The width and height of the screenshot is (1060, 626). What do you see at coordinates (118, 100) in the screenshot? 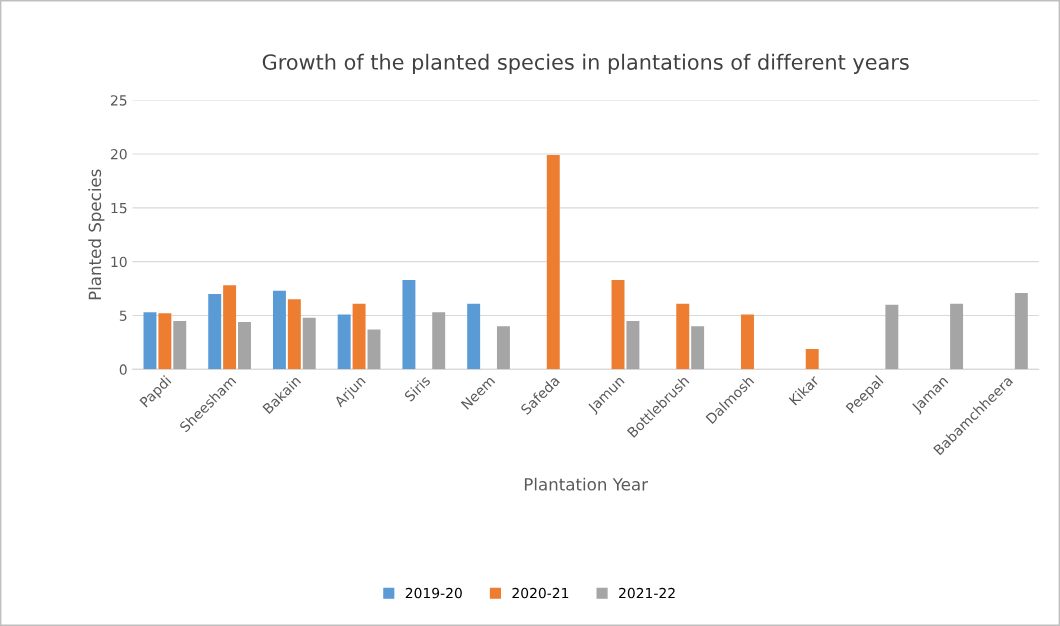
I see `y-tick-label: 25` at bounding box center [118, 100].